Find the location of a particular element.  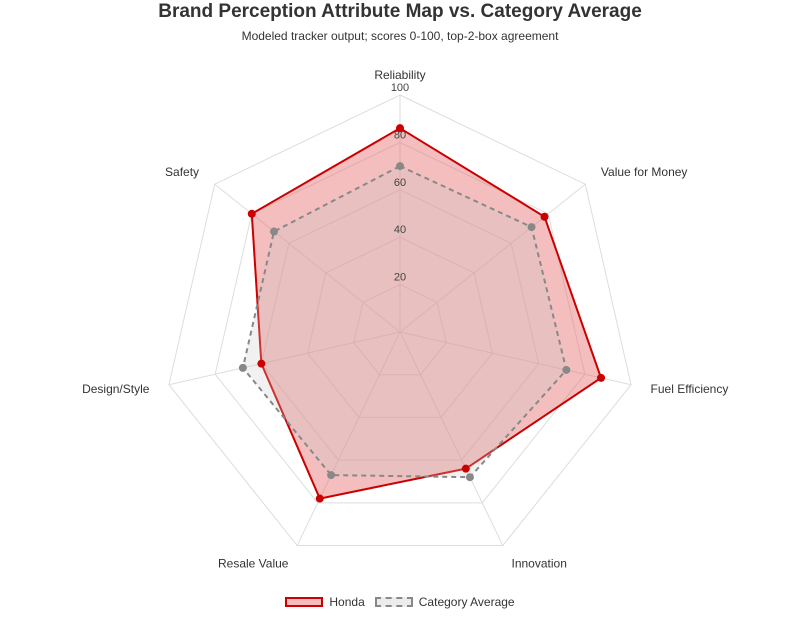

legend-label-honda: Honda is located at coordinates (347, 602).